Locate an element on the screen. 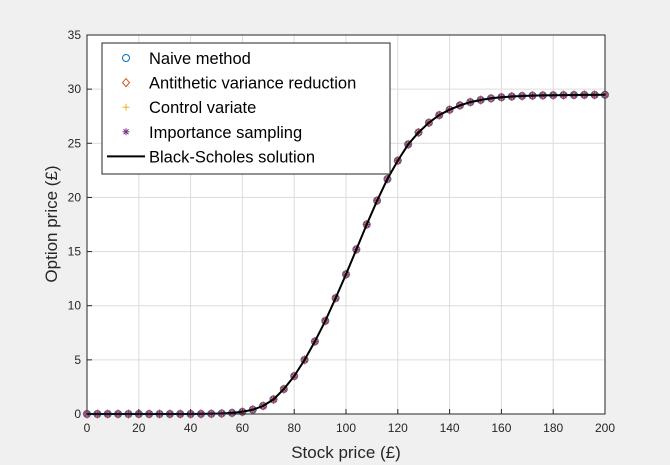 Image resolution: width=670 pixels, height=465 pixels. legend-entry-label: Black-Scholes solution is located at coordinates (232, 157).